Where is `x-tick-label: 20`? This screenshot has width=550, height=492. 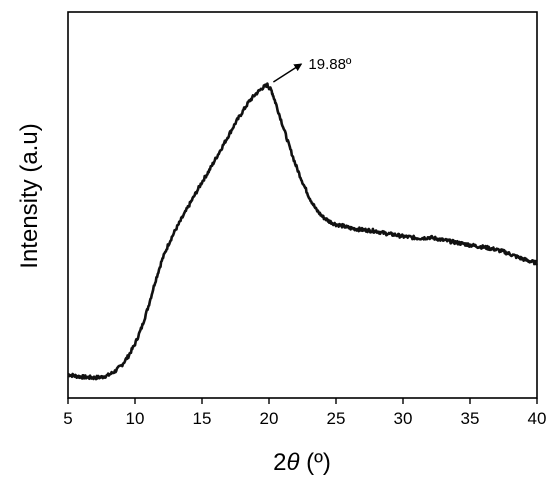
x-tick-label: 20 is located at coordinates (269, 418).